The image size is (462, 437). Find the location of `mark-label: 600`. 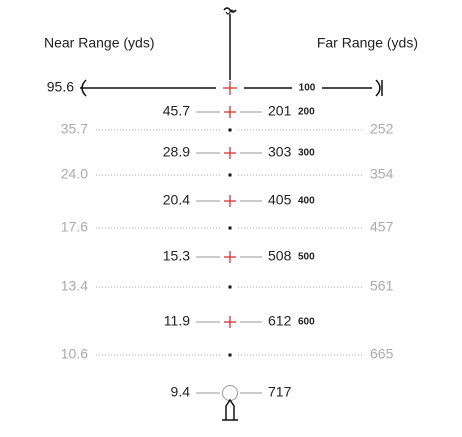

mark-label: 600 is located at coordinates (306, 322).